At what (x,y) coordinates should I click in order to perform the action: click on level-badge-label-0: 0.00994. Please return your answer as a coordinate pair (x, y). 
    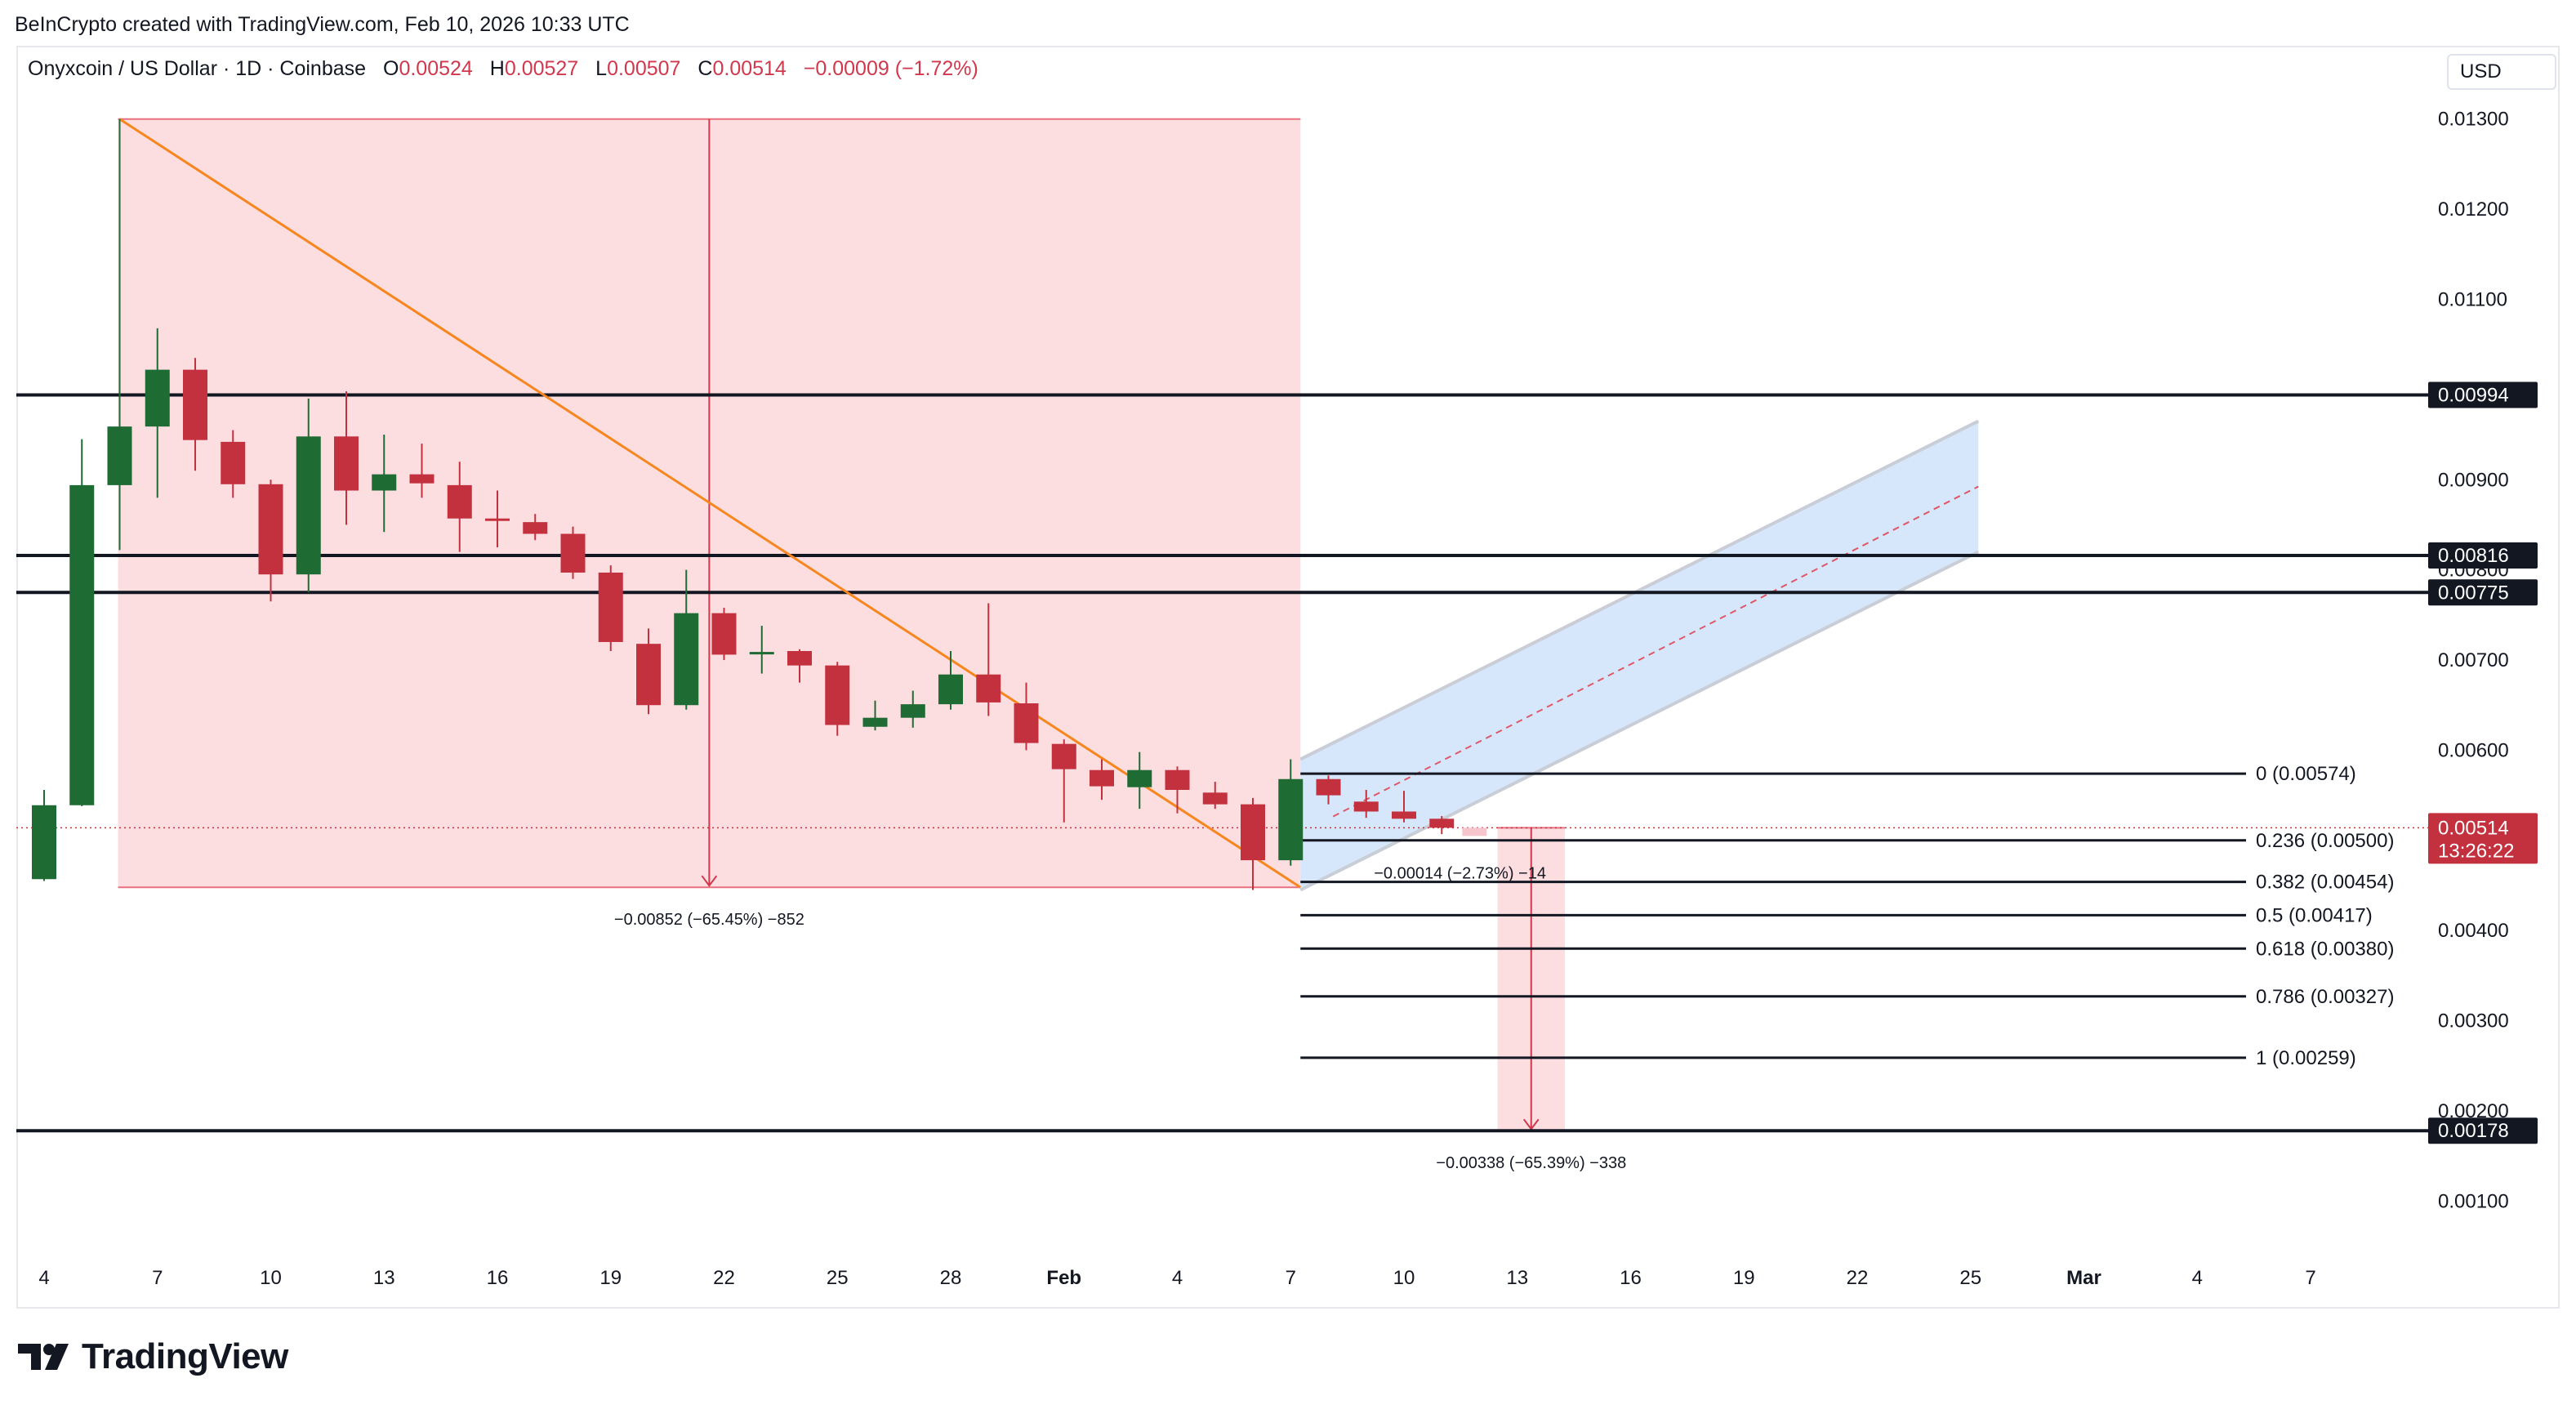
    Looking at the image, I should click on (2473, 396).